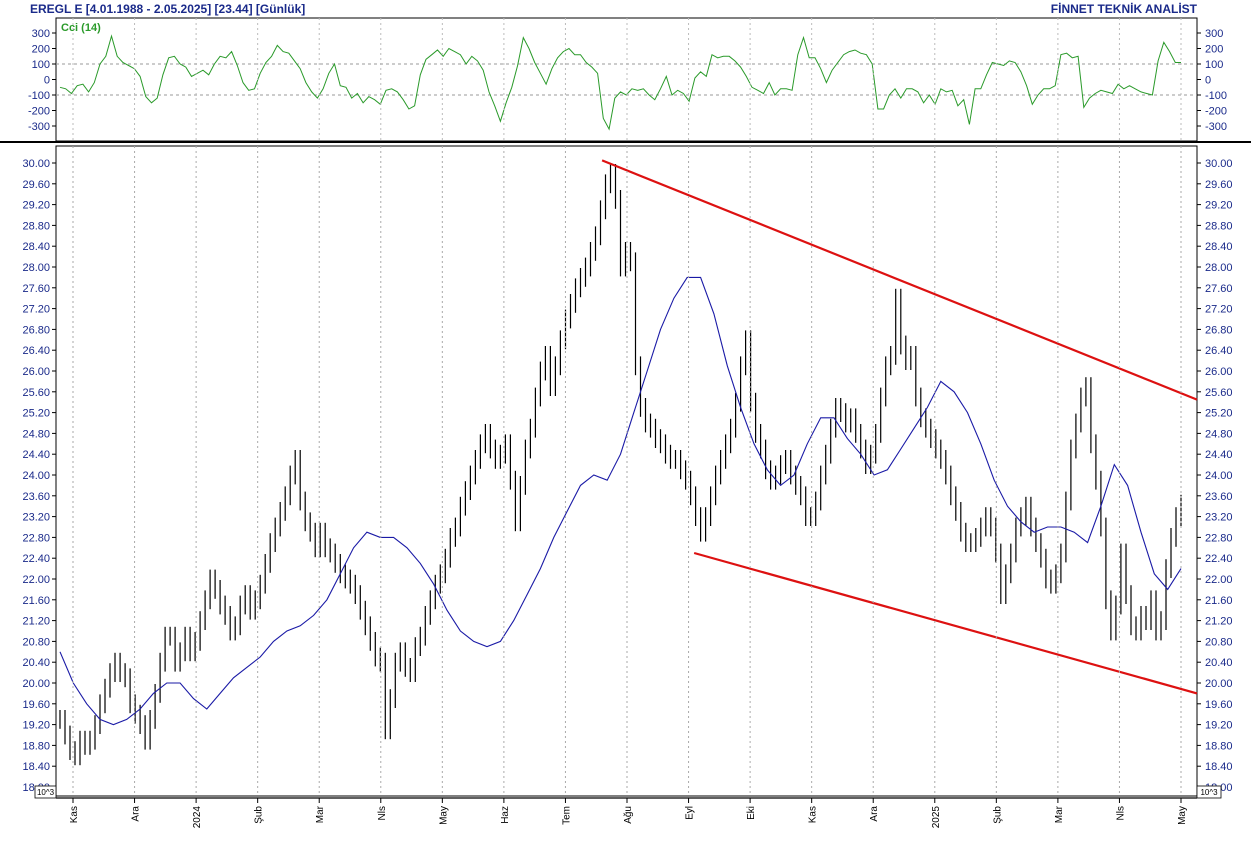 The width and height of the screenshot is (1251, 841). I want to click on price-tick-label-left: 20.80, so click(36, 642).